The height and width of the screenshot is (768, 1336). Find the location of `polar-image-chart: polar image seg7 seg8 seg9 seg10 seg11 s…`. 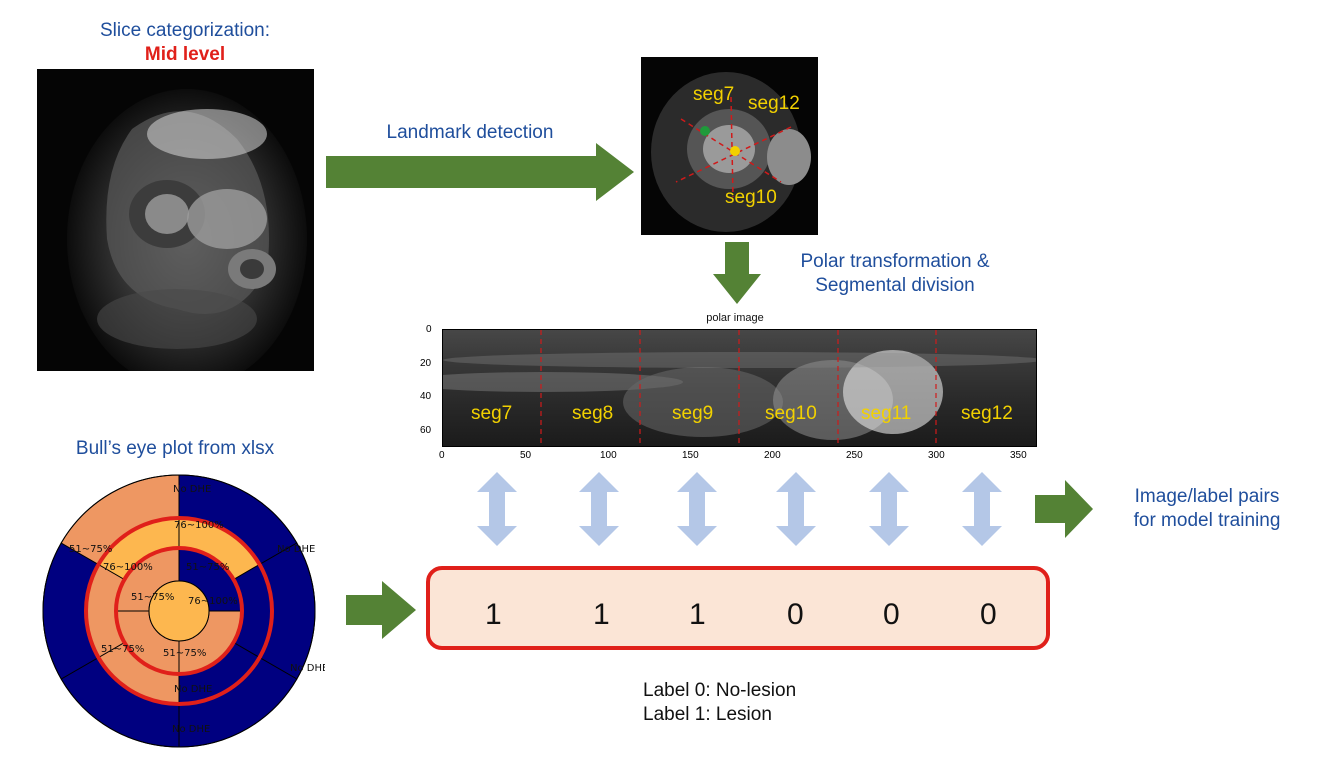

polar-image-chart: polar image seg7 seg8 seg9 seg10 seg11 s… is located at coordinates (735, 387).